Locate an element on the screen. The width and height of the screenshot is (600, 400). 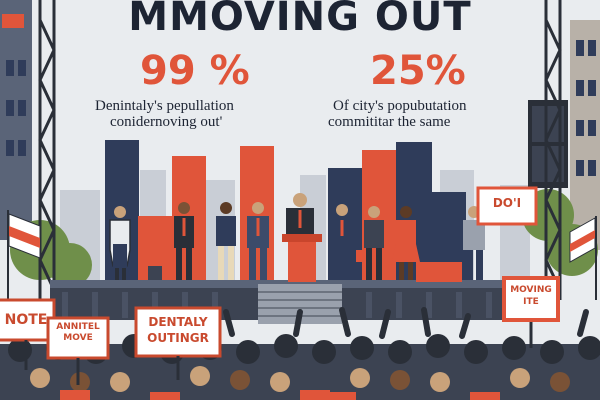
protest-sign-doi is located at coordinates (507, 206).